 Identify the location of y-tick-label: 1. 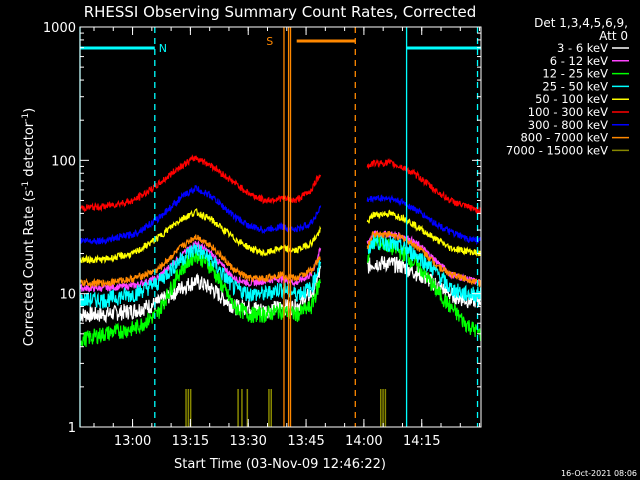
(72, 428).